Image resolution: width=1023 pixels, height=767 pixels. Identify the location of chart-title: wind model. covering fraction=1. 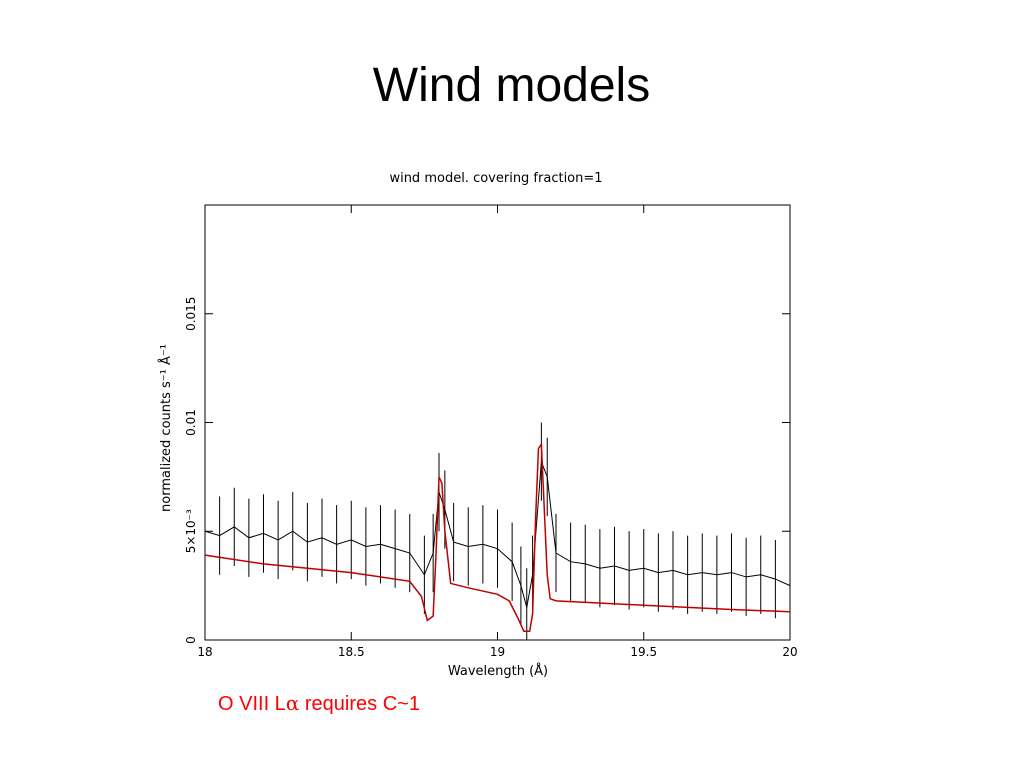
(495, 178).